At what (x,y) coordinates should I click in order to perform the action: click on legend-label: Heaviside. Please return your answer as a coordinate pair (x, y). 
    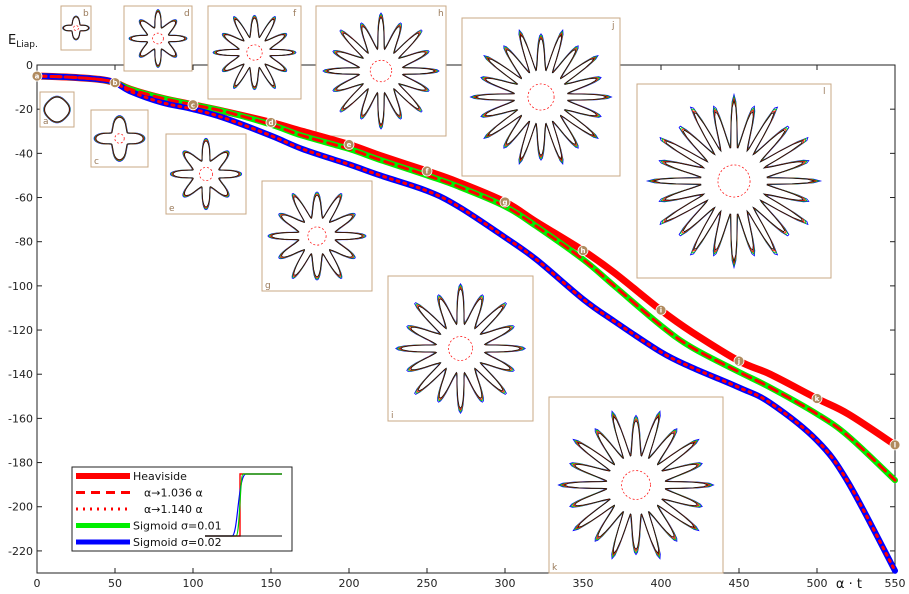
    Looking at the image, I should click on (160, 476).